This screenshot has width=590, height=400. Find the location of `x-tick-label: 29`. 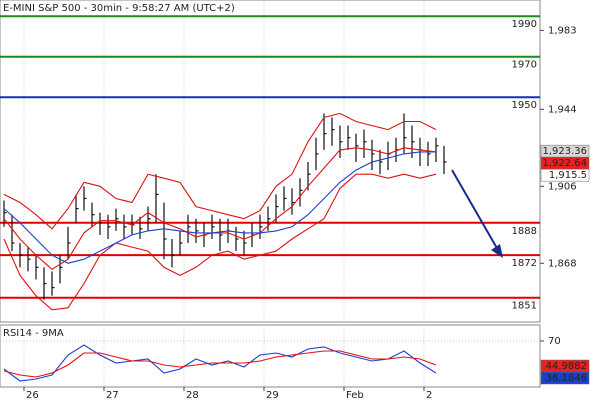

x-tick-label: 29 is located at coordinates (272, 395).